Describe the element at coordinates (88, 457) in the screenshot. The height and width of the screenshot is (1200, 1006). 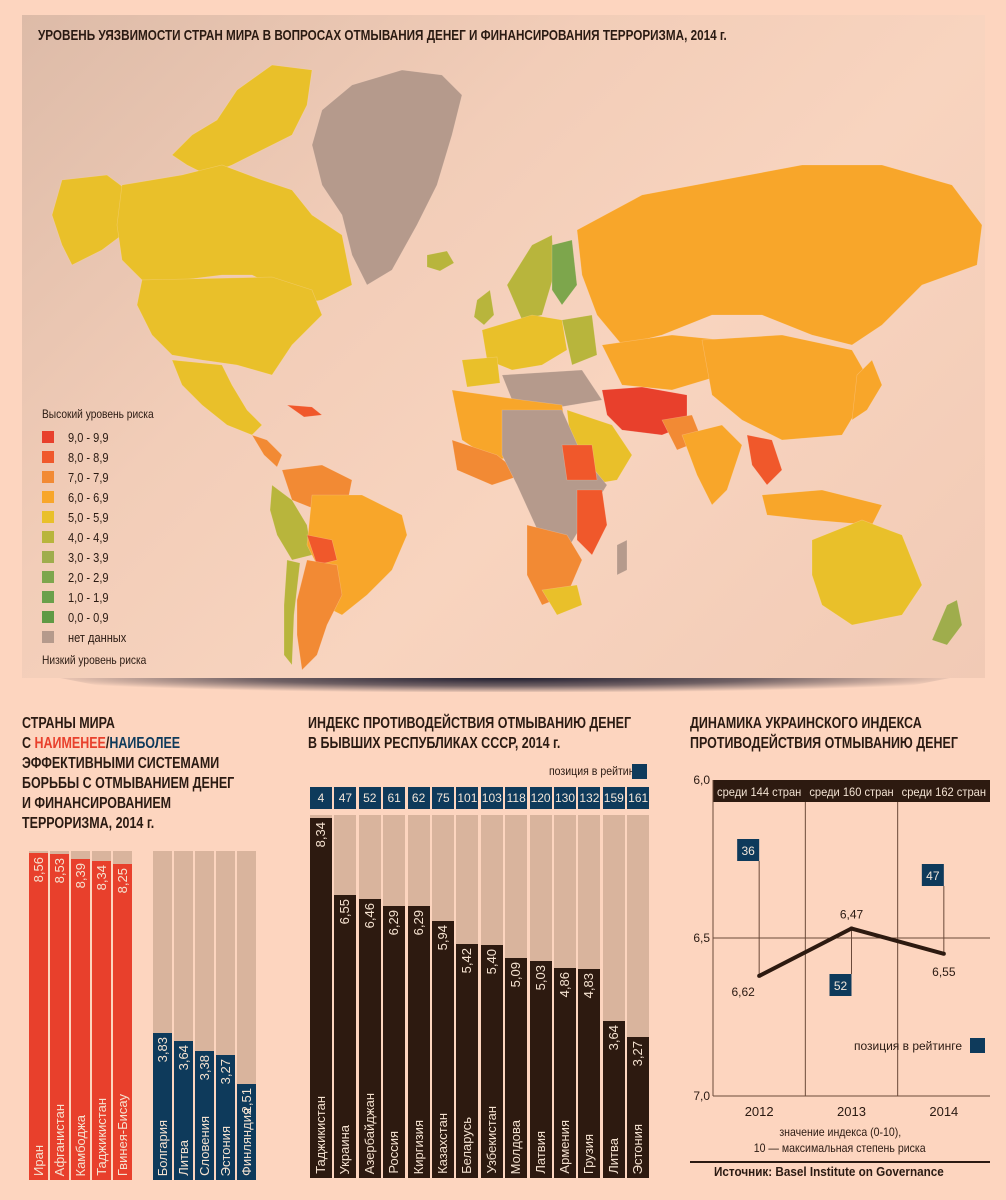
I see `legend-item-label: 8,0 - 8,9` at that location.